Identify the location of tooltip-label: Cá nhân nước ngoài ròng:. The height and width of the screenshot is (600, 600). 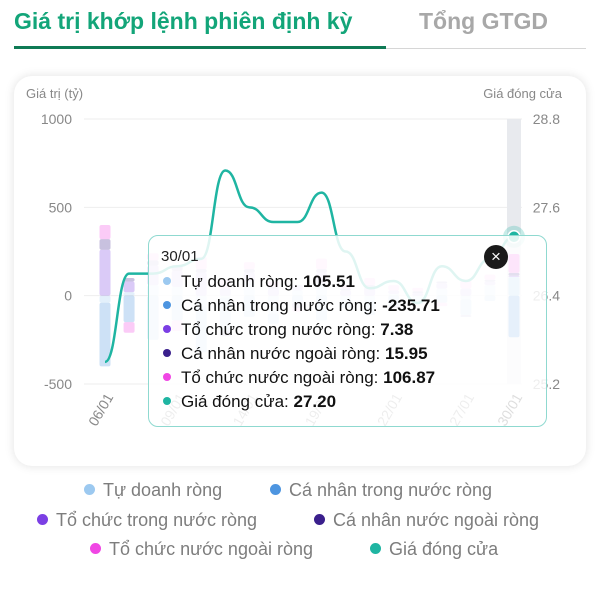
(283, 353).